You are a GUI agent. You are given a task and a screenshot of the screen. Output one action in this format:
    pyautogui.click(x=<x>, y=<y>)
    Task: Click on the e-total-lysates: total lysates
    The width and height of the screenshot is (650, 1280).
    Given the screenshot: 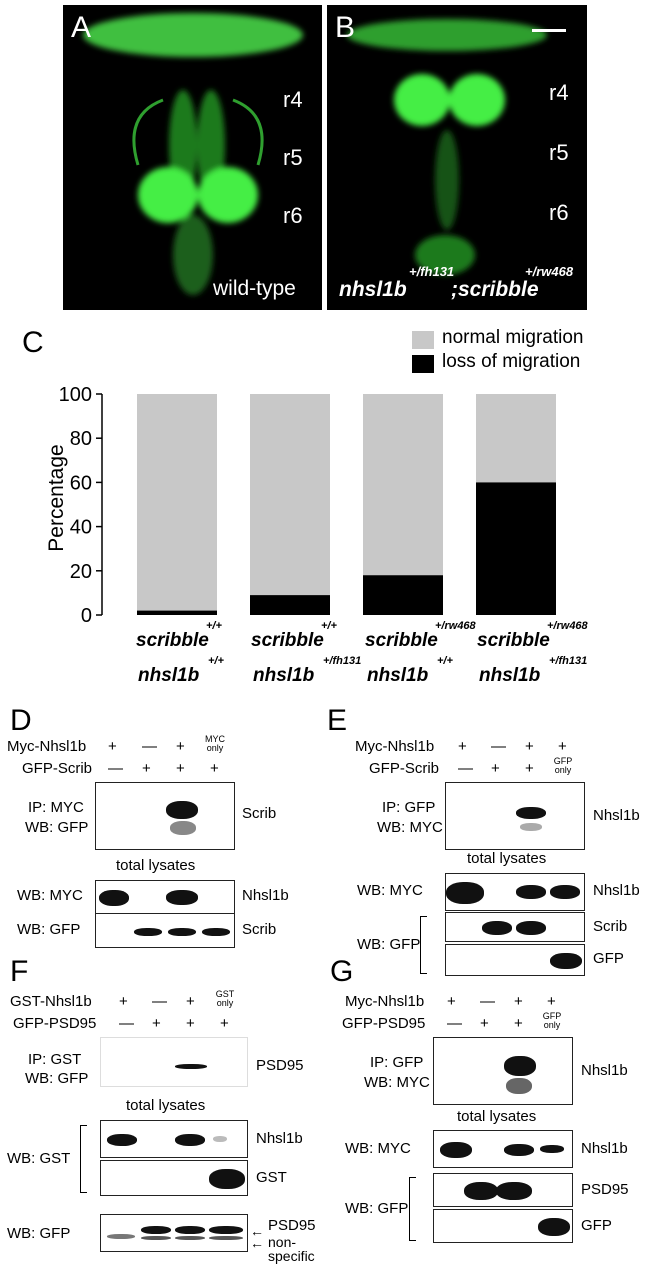 What is the action you would take?
    pyautogui.click(x=507, y=858)
    